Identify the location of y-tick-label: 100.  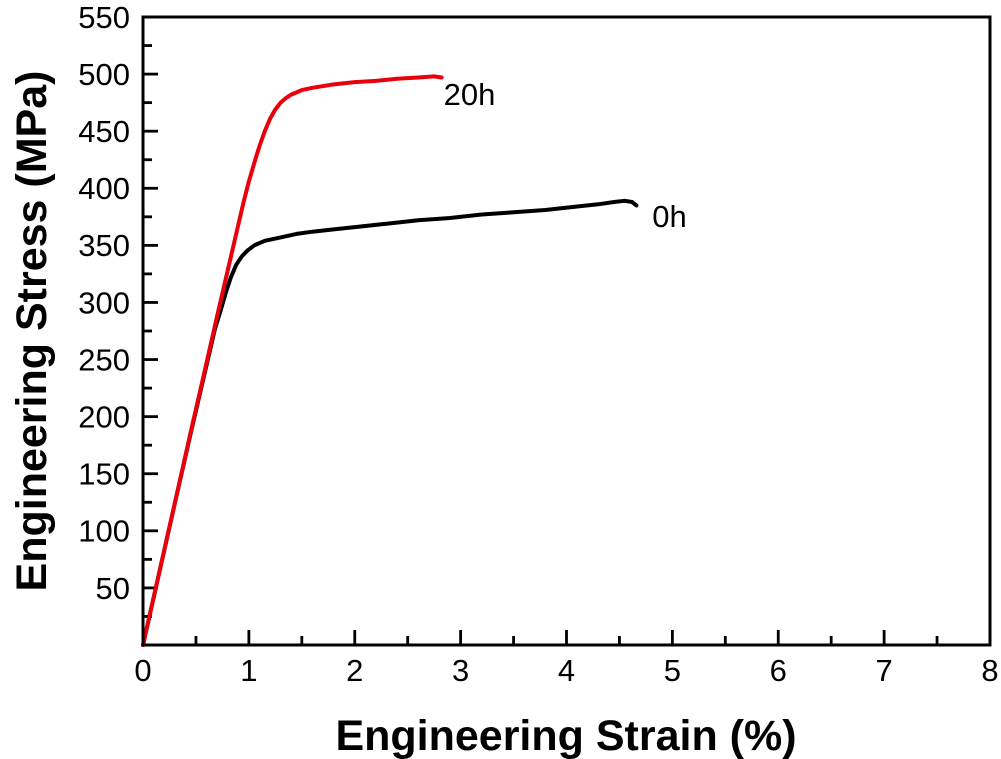
(104, 531).